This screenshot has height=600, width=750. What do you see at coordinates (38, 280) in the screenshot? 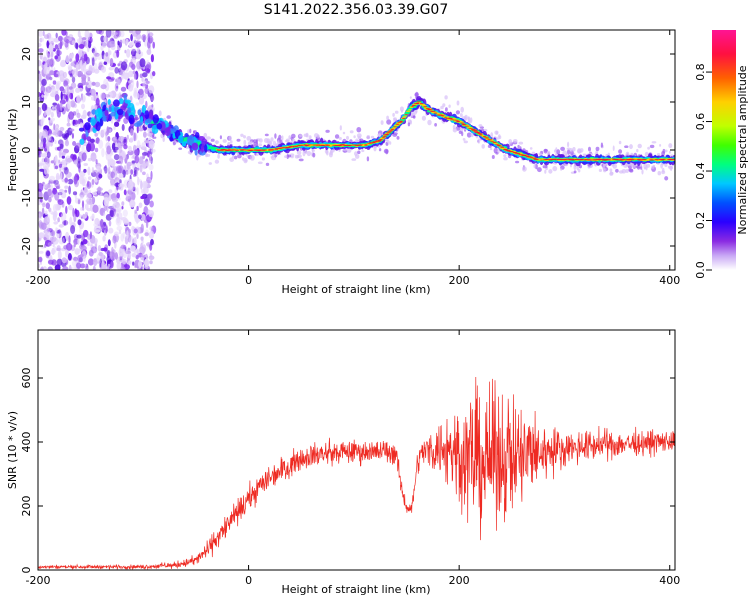
I see `spectrogram-xtick-label: -200` at bounding box center [38, 280].